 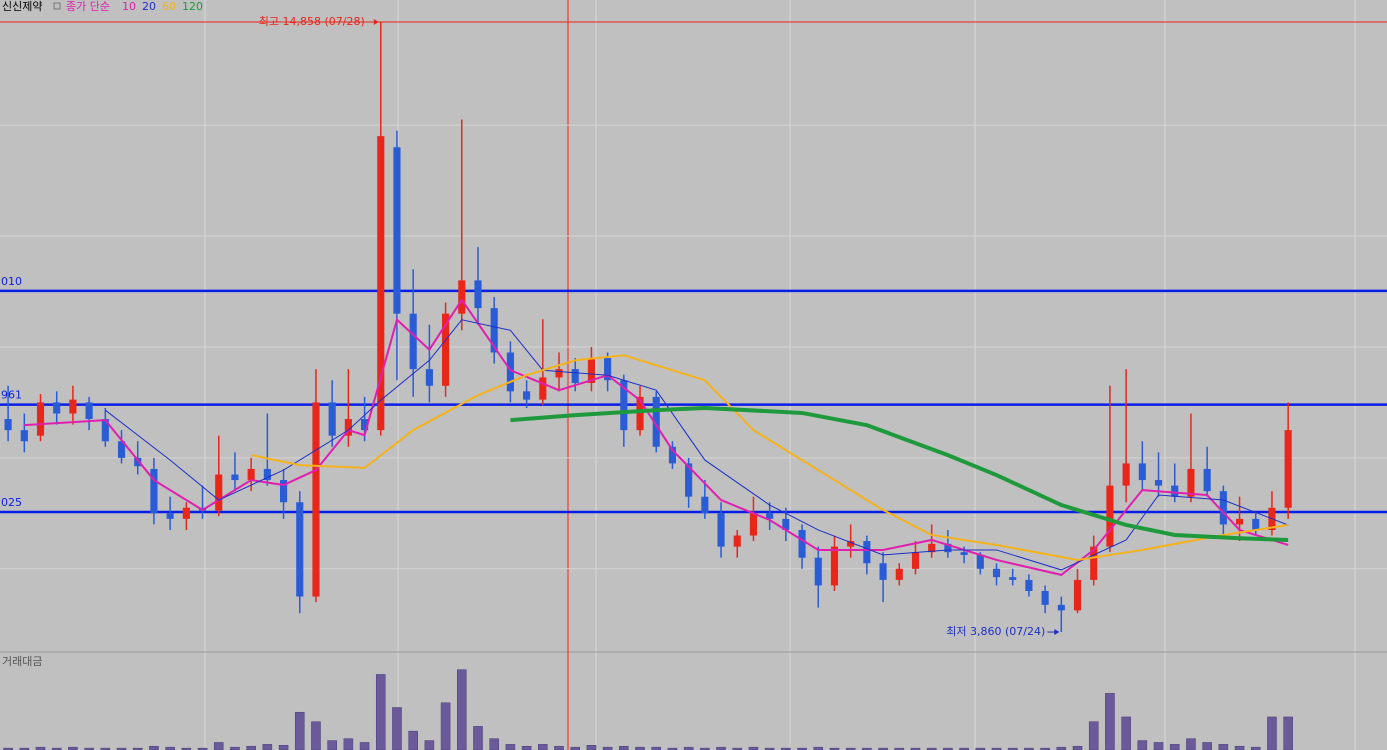 I want to click on ma-legend: 60, so click(x=169, y=6).